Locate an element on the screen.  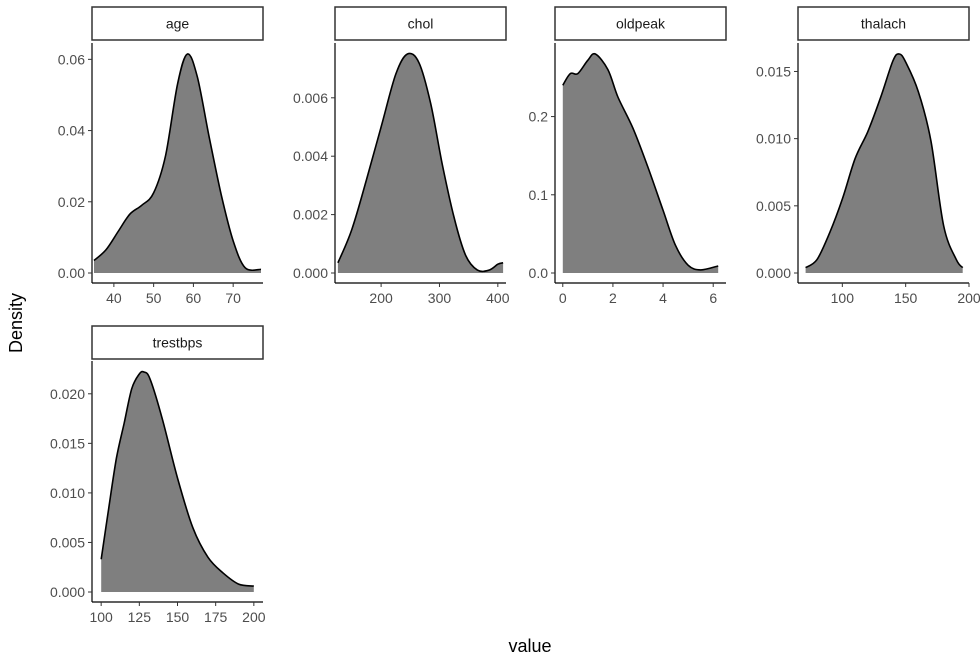
x-tick-label-thalach: 150 is located at coordinates (906, 298).